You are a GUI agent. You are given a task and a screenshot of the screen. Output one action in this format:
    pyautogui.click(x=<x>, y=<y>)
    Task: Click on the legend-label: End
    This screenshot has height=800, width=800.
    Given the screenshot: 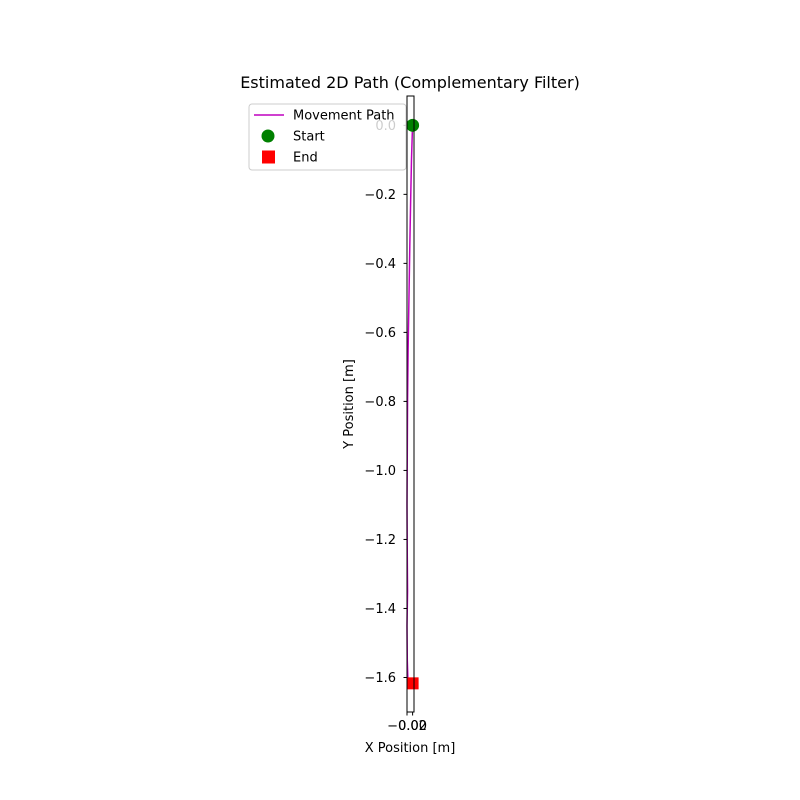 What is the action you would take?
    pyautogui.click(x=305, y=158)
    